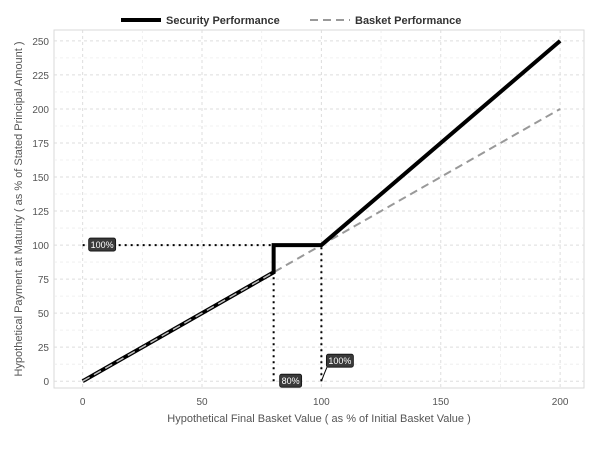  Describe the element at coordinates (40, 212) in the screenshot. I see `y-tick-label: 125` at that location.